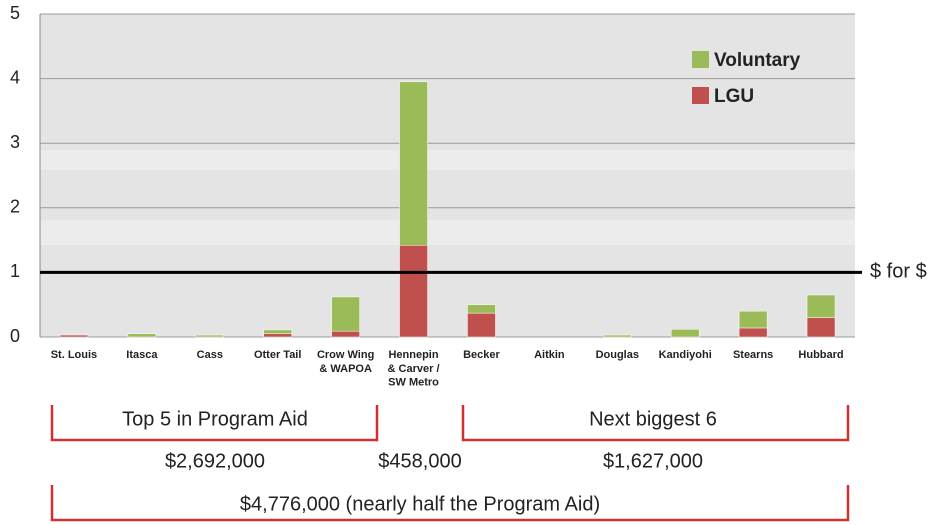 This screenshot has height=525, width=945. Describe the element at coordinates (277, 355) in the screenshot. I see `x-tick-label: Otter Tail` at that location.